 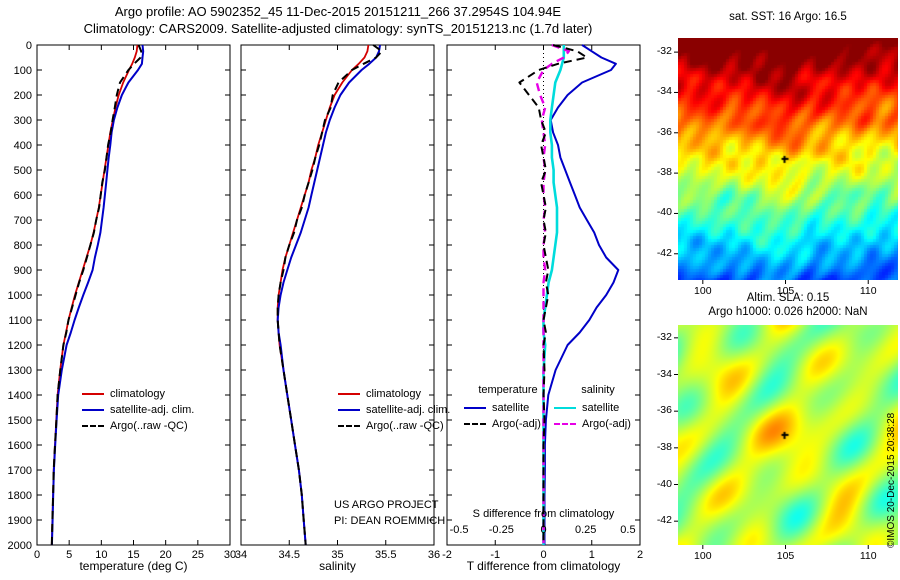 I want to click on legend-label: climatology, so click(x=394, y=394).